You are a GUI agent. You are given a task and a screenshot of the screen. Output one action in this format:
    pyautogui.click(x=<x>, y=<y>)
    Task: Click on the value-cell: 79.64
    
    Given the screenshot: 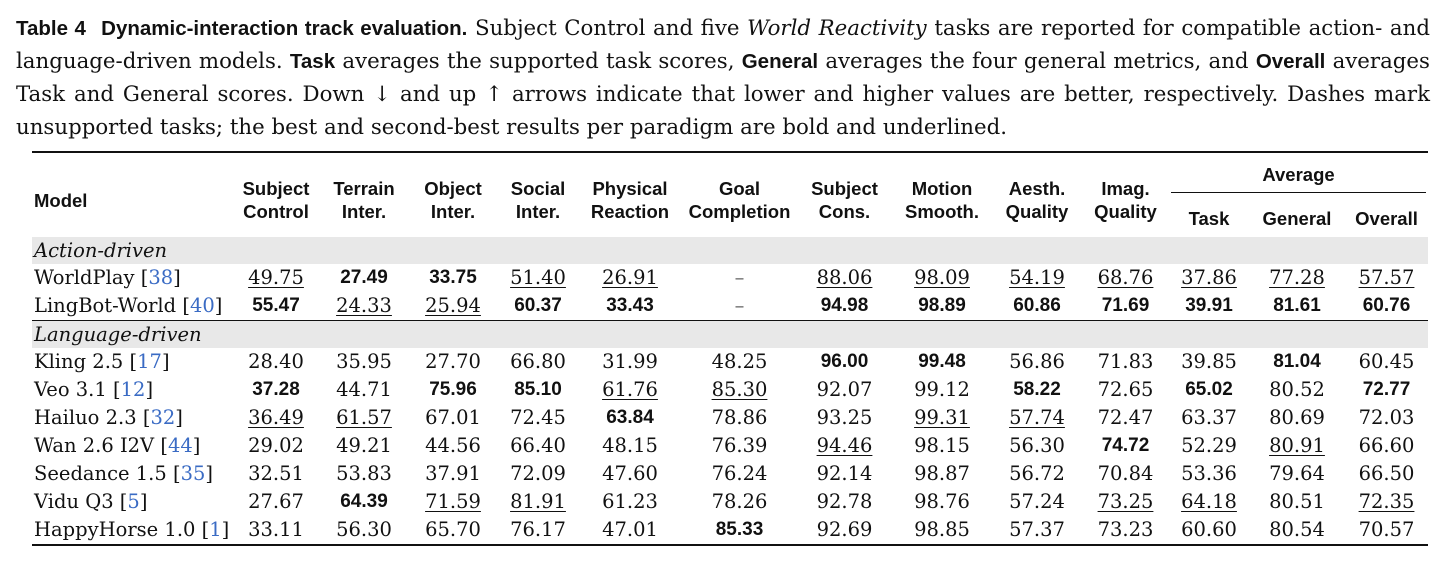 What is the action you would take?
    pyautogui.click(x=1297, y=474)
    